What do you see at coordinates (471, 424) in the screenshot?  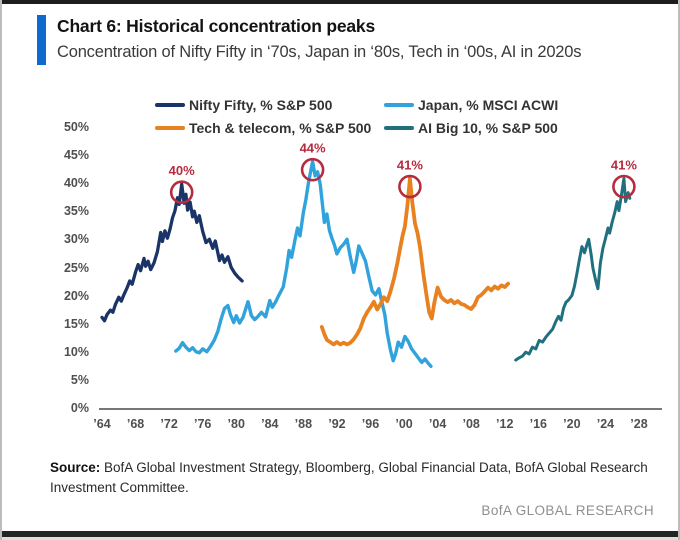 I see `x-tick-label: ’08` at bounding box center [471, 424].